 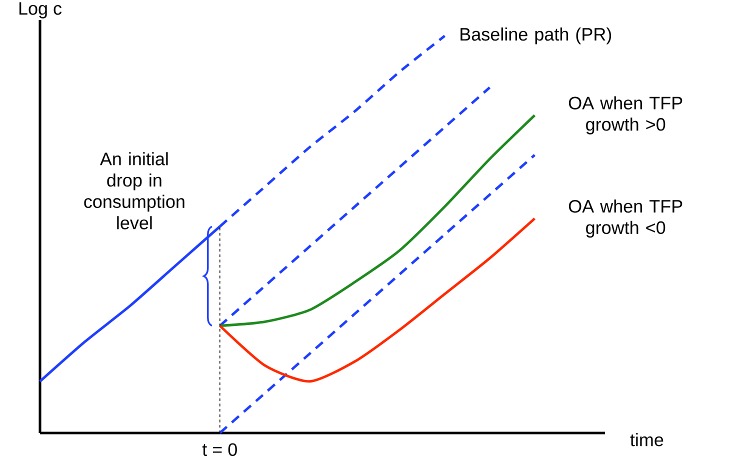 What do you see at coordinates (40, 10) in the screenshot?
I see `y-axis-title: Log c` at bounding box center [40, 10].